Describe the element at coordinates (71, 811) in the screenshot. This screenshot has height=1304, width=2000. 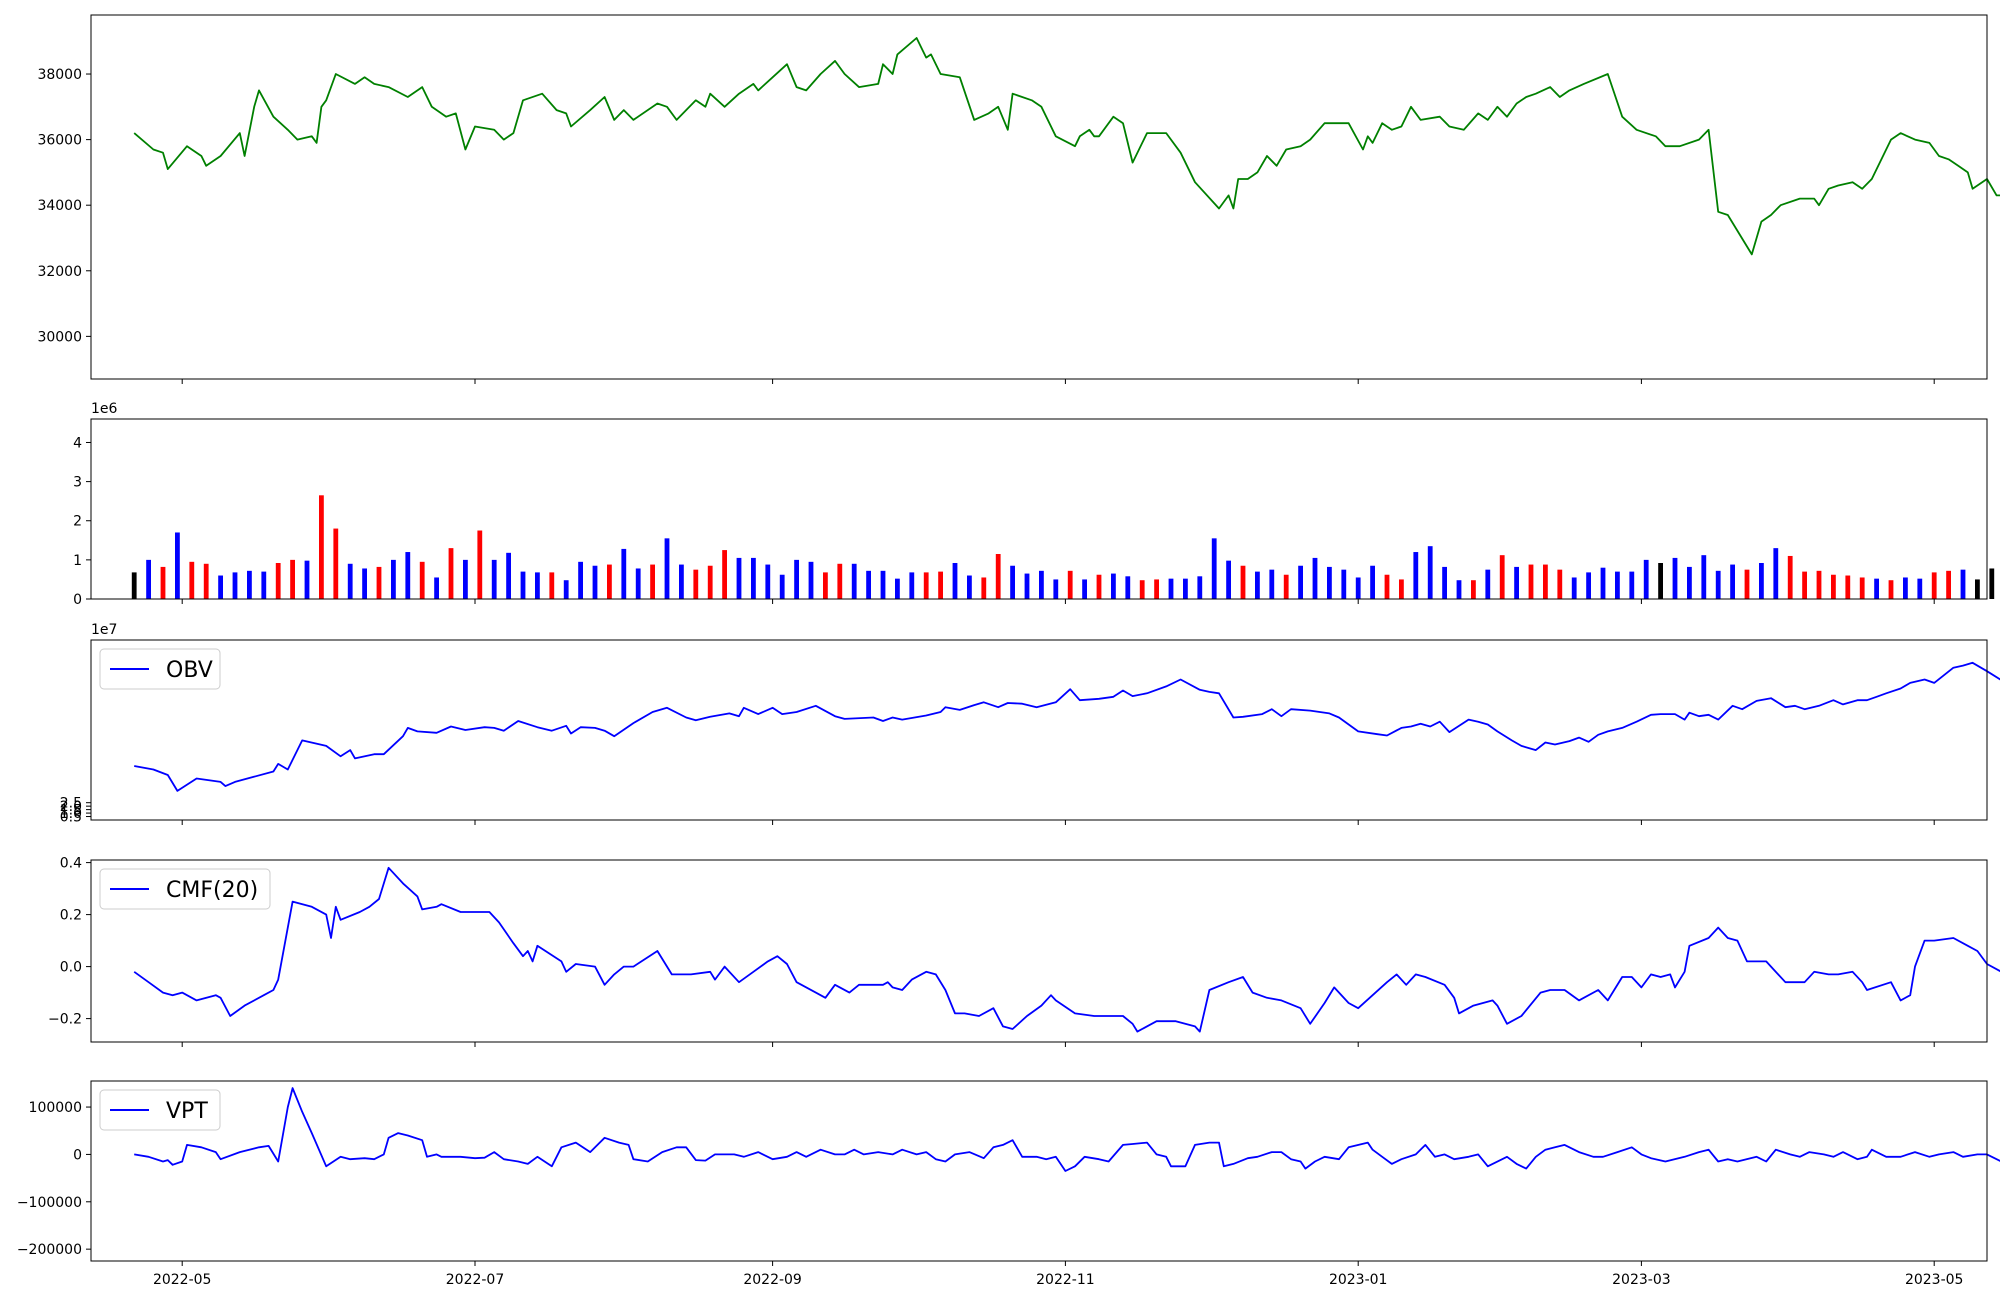
I see `obv-y-tick-label: 1.5` at that location.